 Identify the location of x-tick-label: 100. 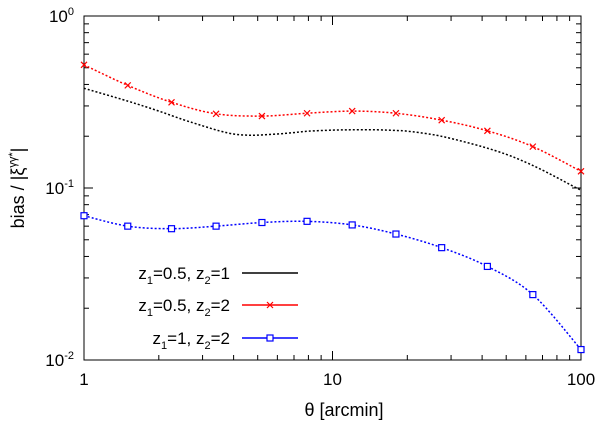
(581, 379).